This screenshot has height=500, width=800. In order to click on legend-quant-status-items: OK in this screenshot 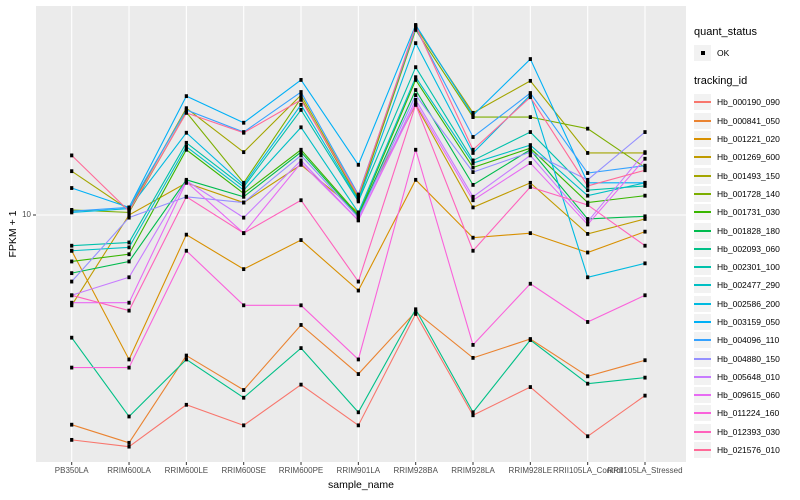, I will do `click(746, 53)`.